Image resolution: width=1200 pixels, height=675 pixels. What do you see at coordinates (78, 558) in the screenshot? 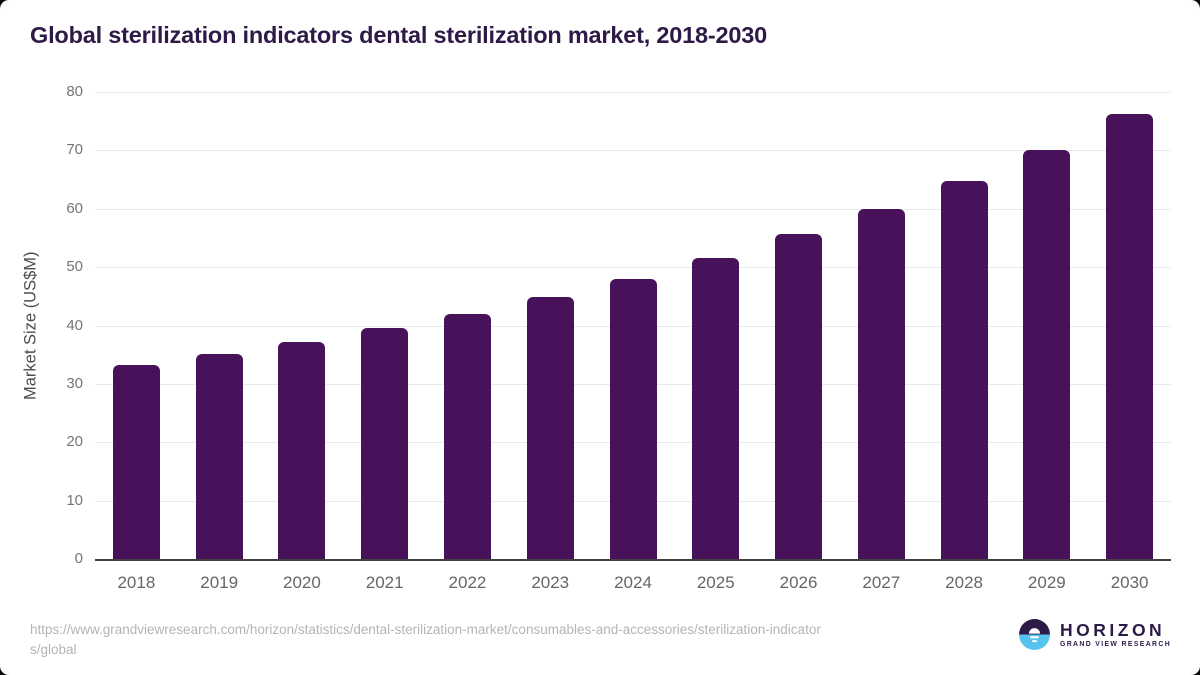
I see `y-tick-label: 0` at bounding box center [78, 558].